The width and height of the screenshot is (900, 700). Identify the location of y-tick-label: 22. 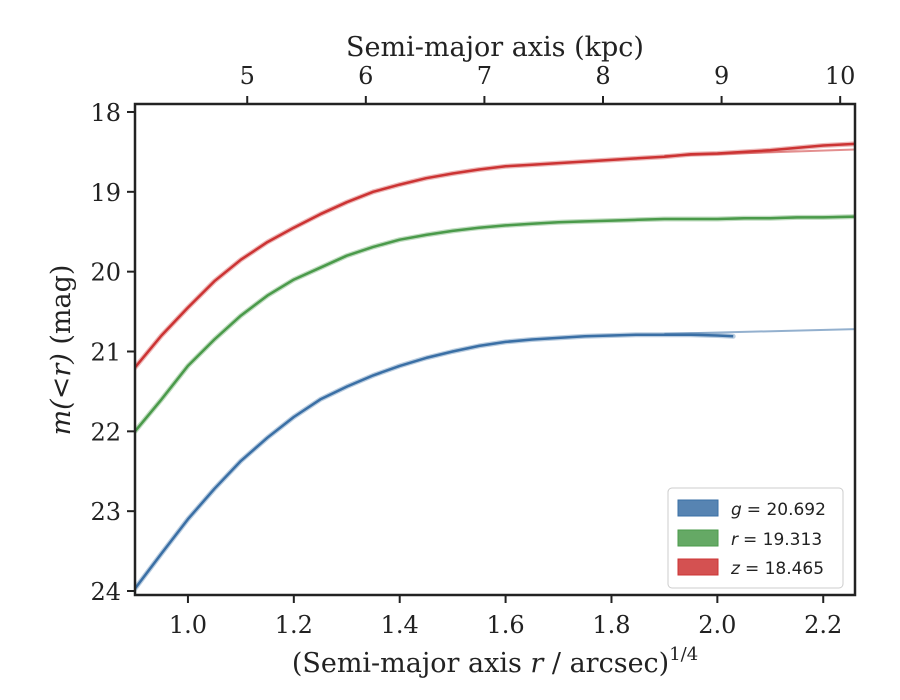
(105, 432).